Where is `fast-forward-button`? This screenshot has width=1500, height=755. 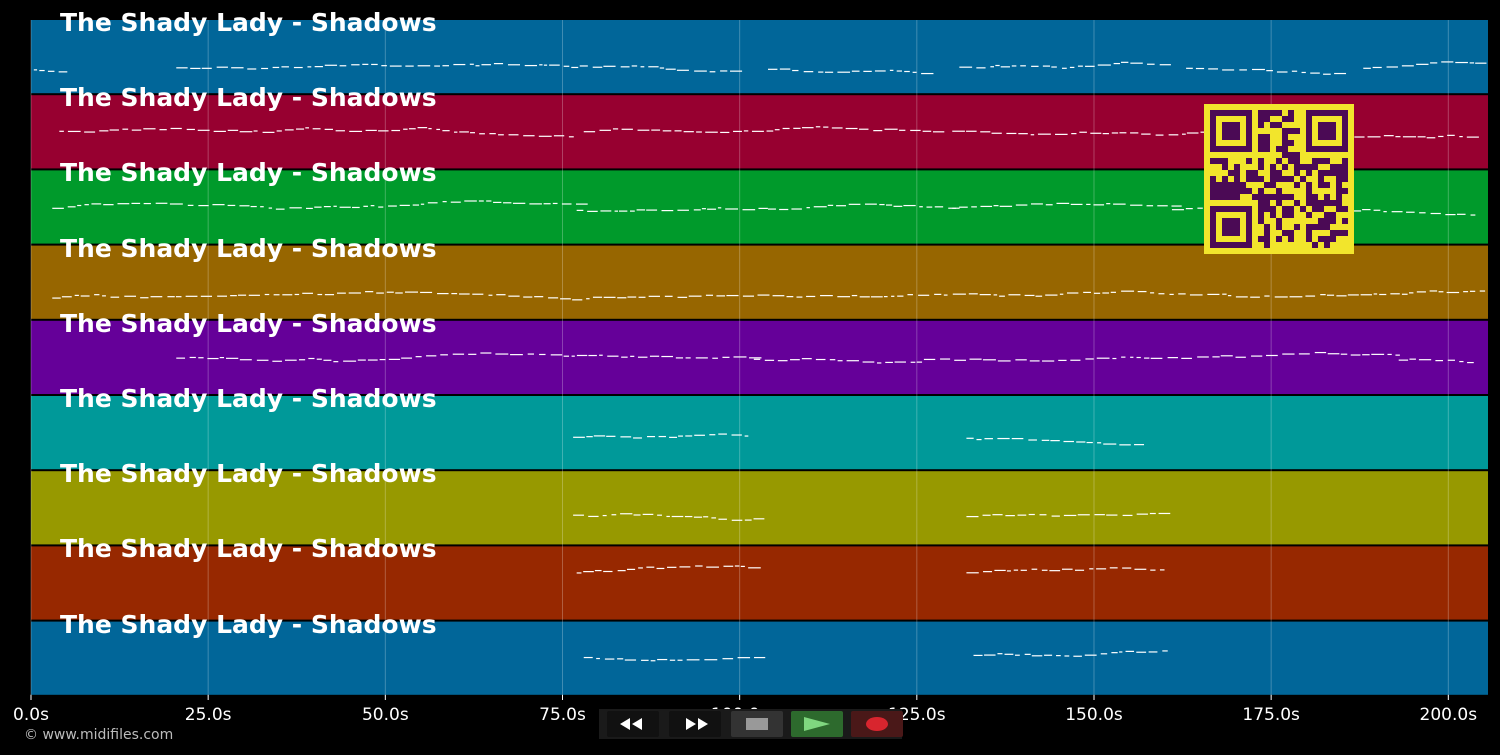 fast-forward-button is located at coordinates (695, 724).